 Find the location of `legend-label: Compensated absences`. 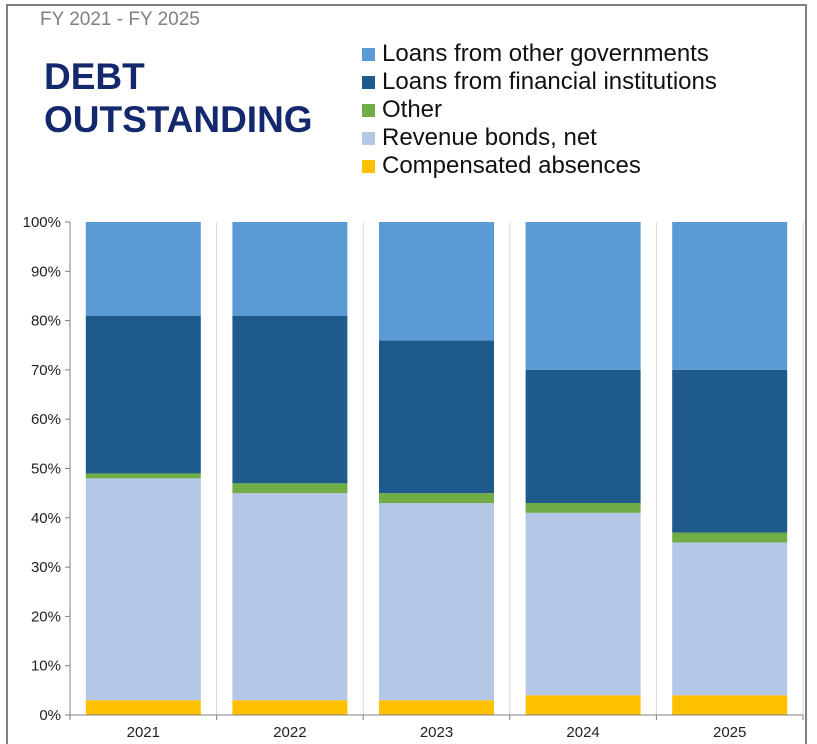

legend-label: Compensated absences is located at coordinates (511, 165).